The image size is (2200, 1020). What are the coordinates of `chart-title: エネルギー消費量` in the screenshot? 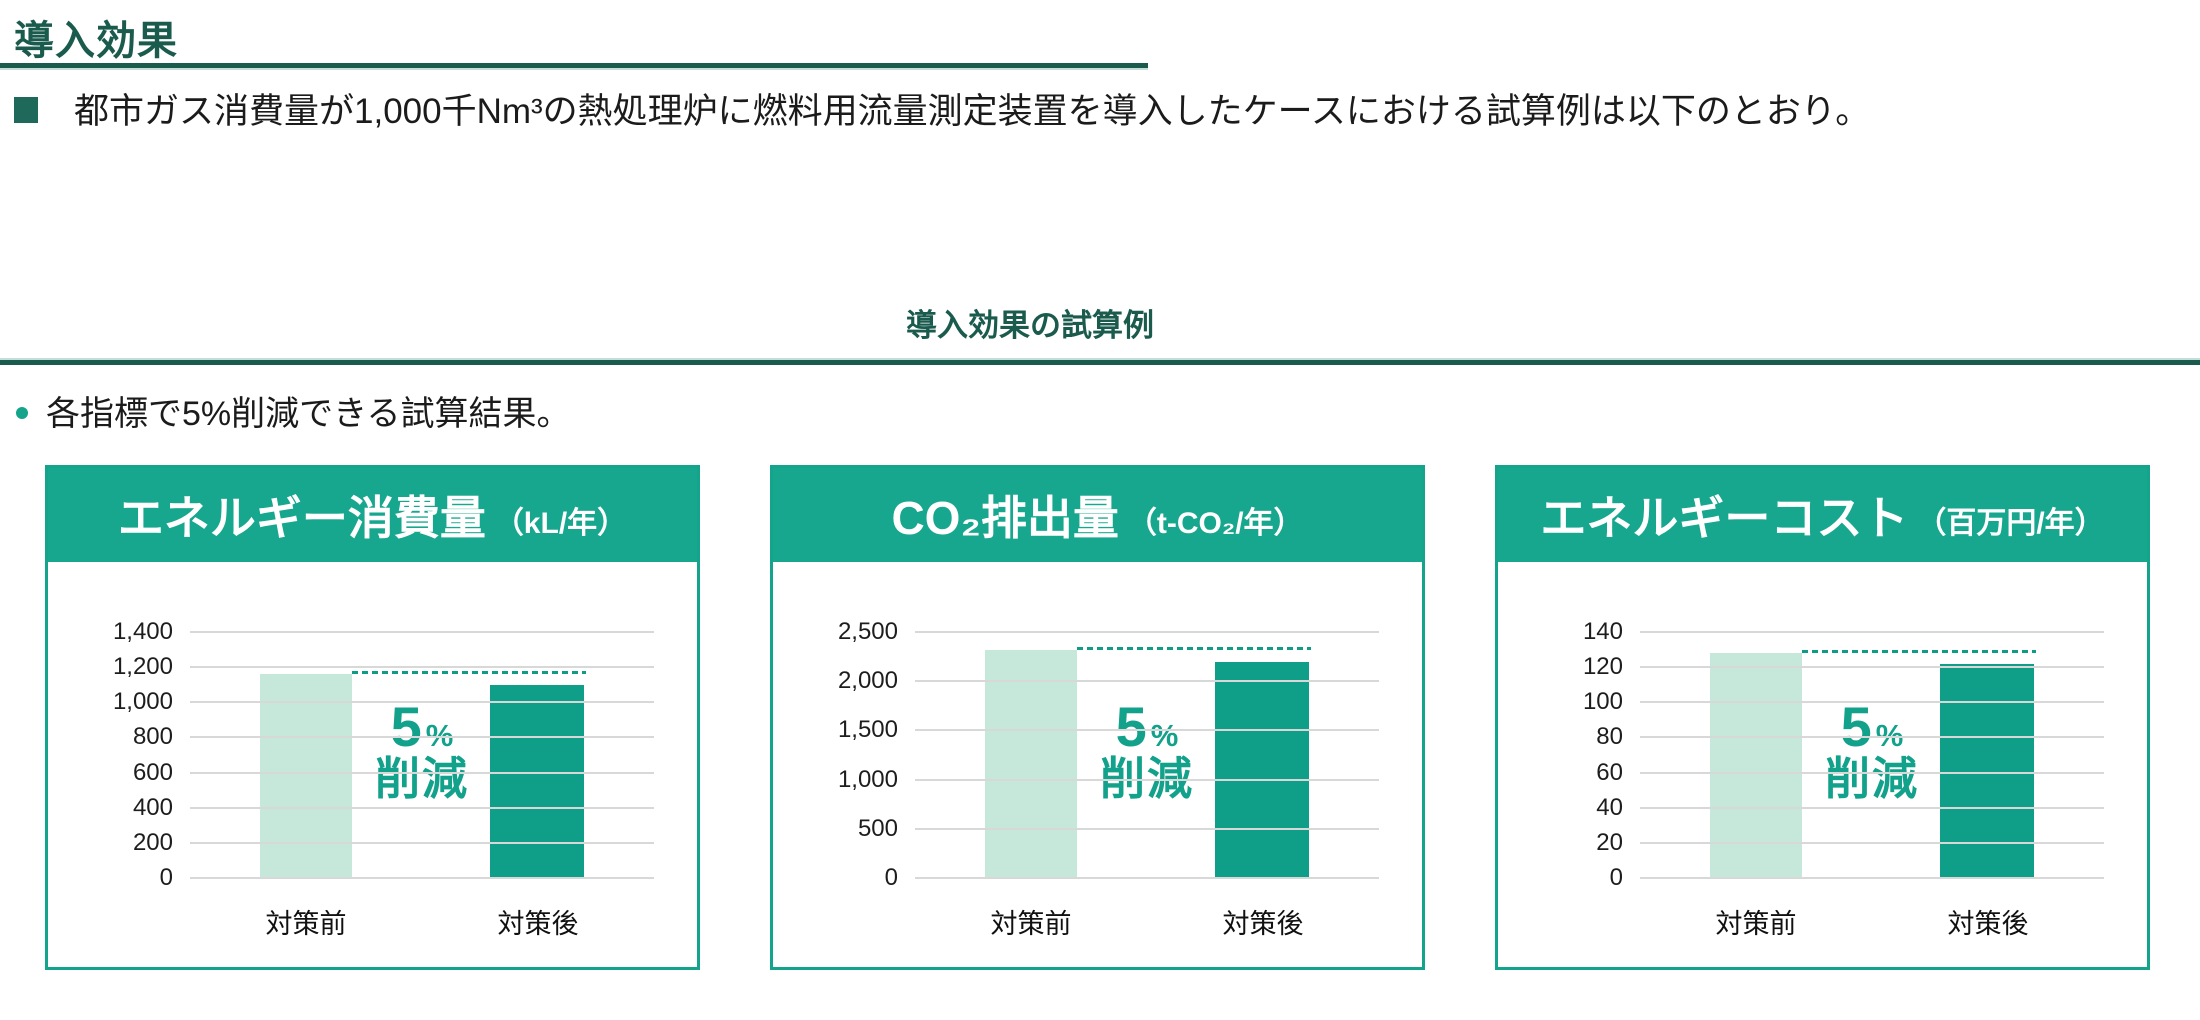 It's located at (301, 518).